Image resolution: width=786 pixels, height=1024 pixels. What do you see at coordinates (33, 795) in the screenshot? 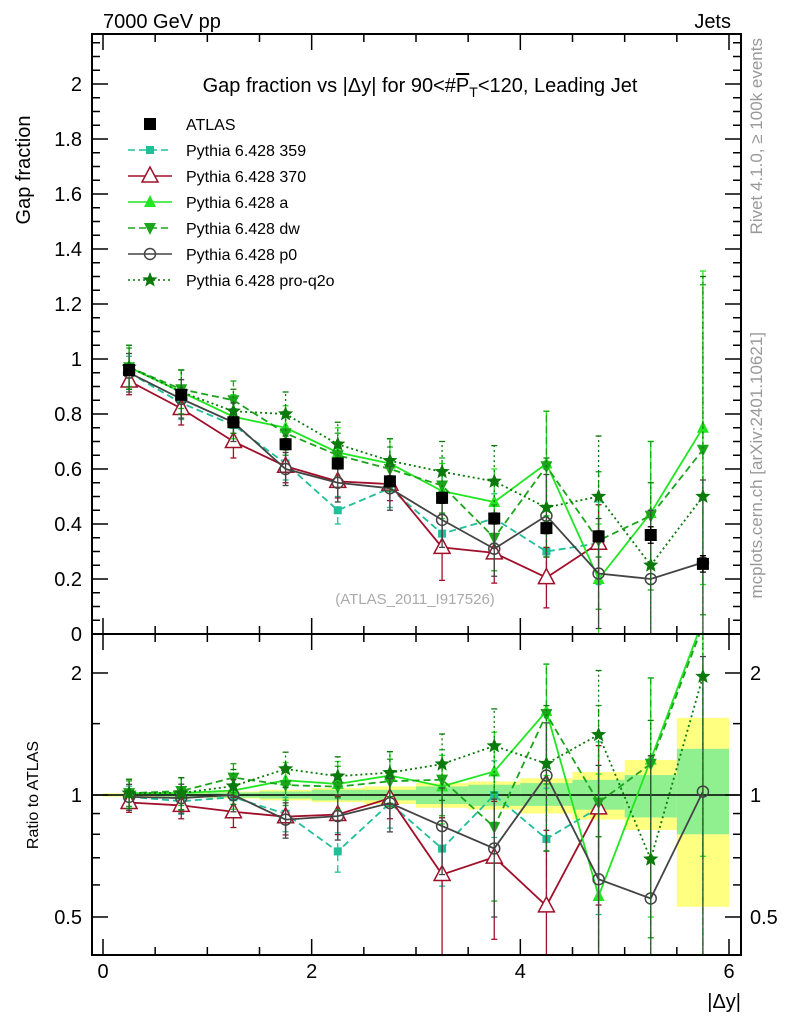
I see `ratio-y-axis-label: Ratio to ATLAS` at bounding box center [33, 795].